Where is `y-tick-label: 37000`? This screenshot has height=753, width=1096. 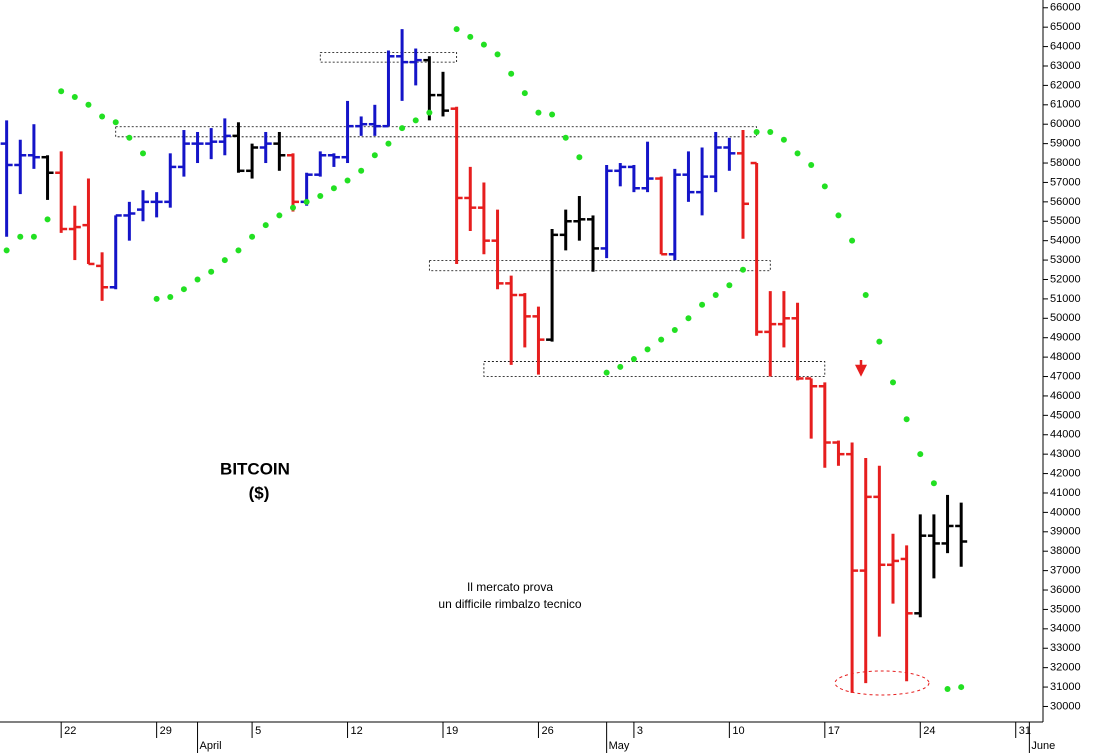 y-tick-label: 37000 is located at coordinates (1065, 571).